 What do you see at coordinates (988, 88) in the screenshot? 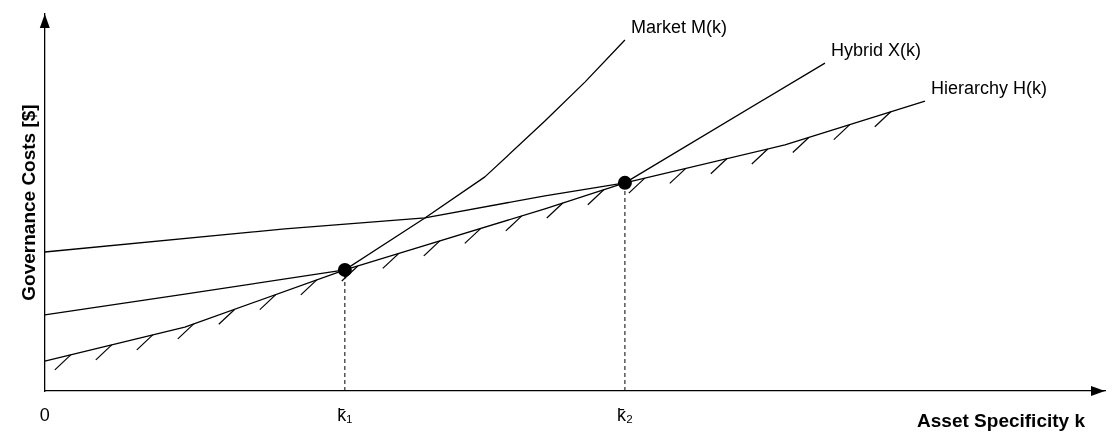
I see `series-label: Hierarchy H(k)` at bounding box center [988, 88].